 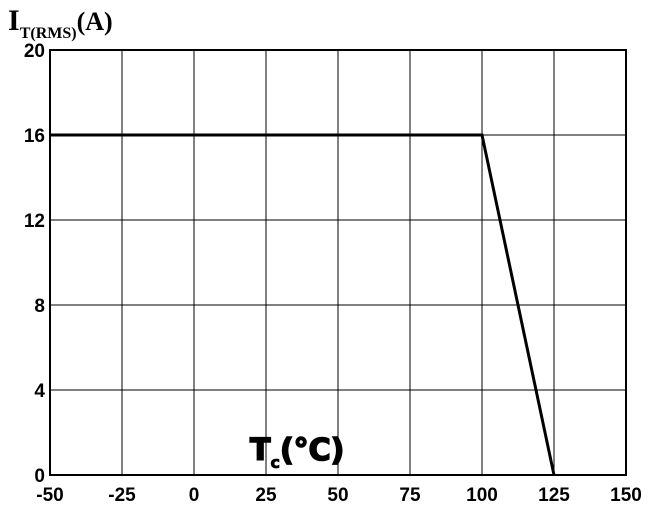 What do you see at coordinates (274, 462) in the screenshot?
I see `x-axis-label-sub: c` at bounding box center [274, 462].